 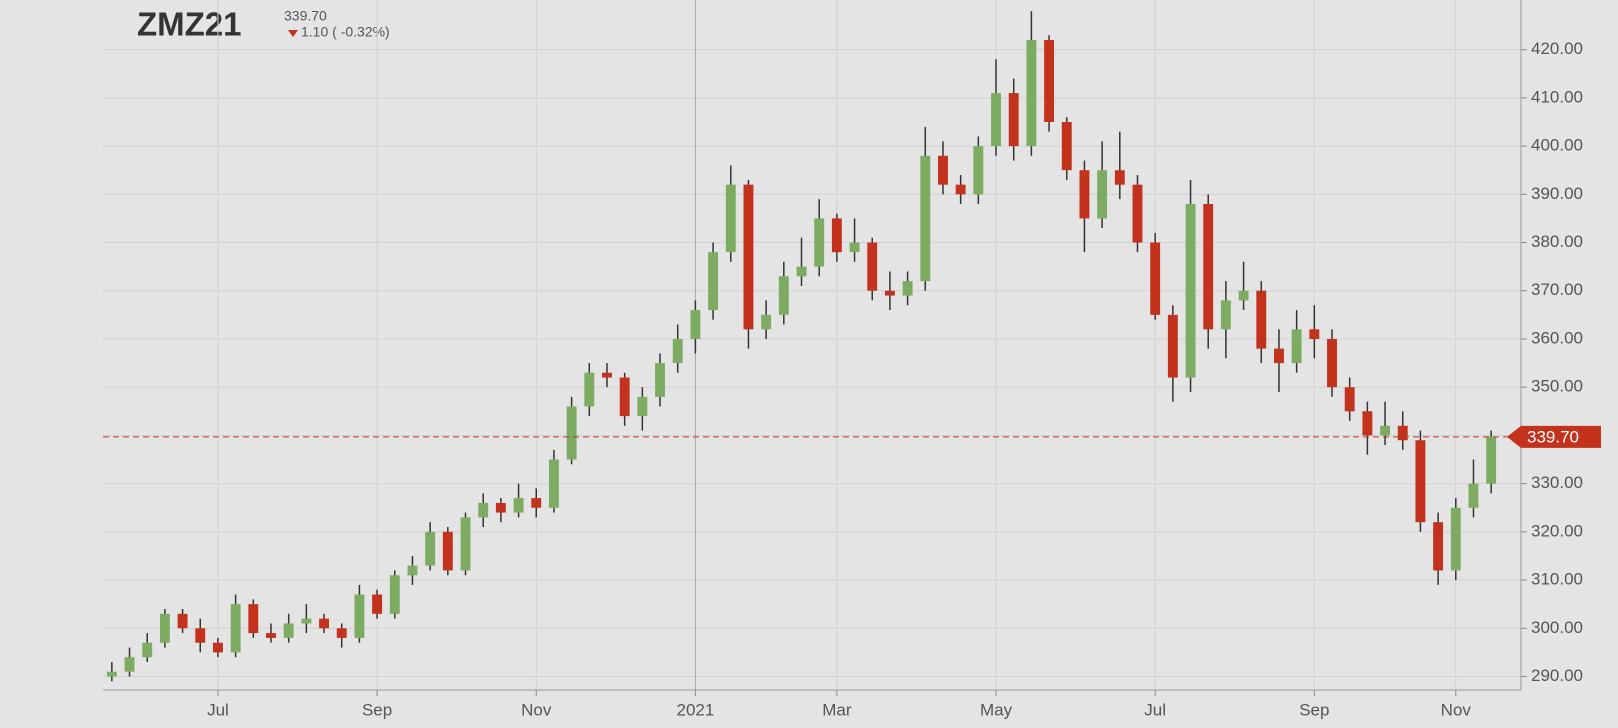 What do you see at coordinates (1557, 145) in the screenshot?
I see `y-tick-label: 400.00` at bounding box center [1557, 145].